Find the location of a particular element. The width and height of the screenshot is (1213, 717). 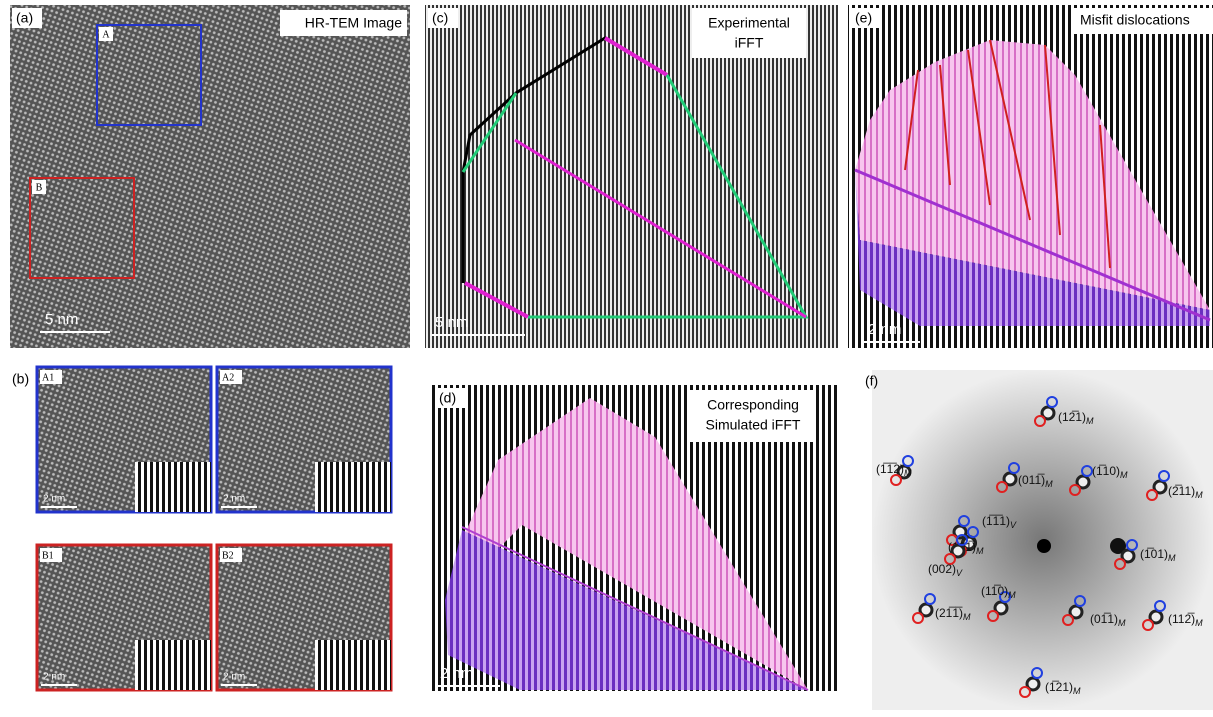

subpanel-label: B2 is located at coordinates (228, 555).